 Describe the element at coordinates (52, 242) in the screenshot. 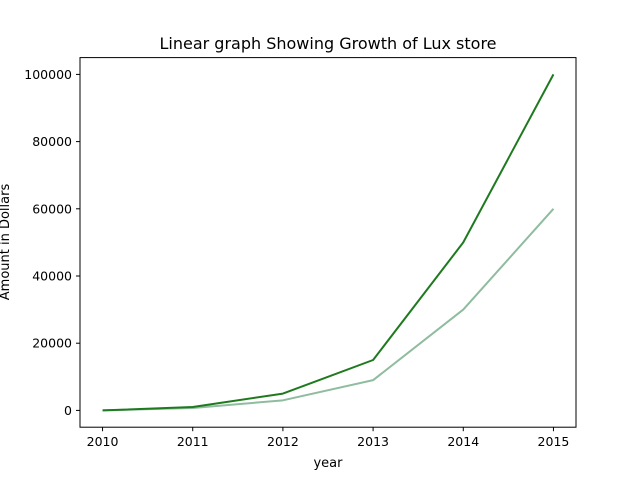

I see `y-axis: 0 20000 40000 60000 80000 100000` at that location.